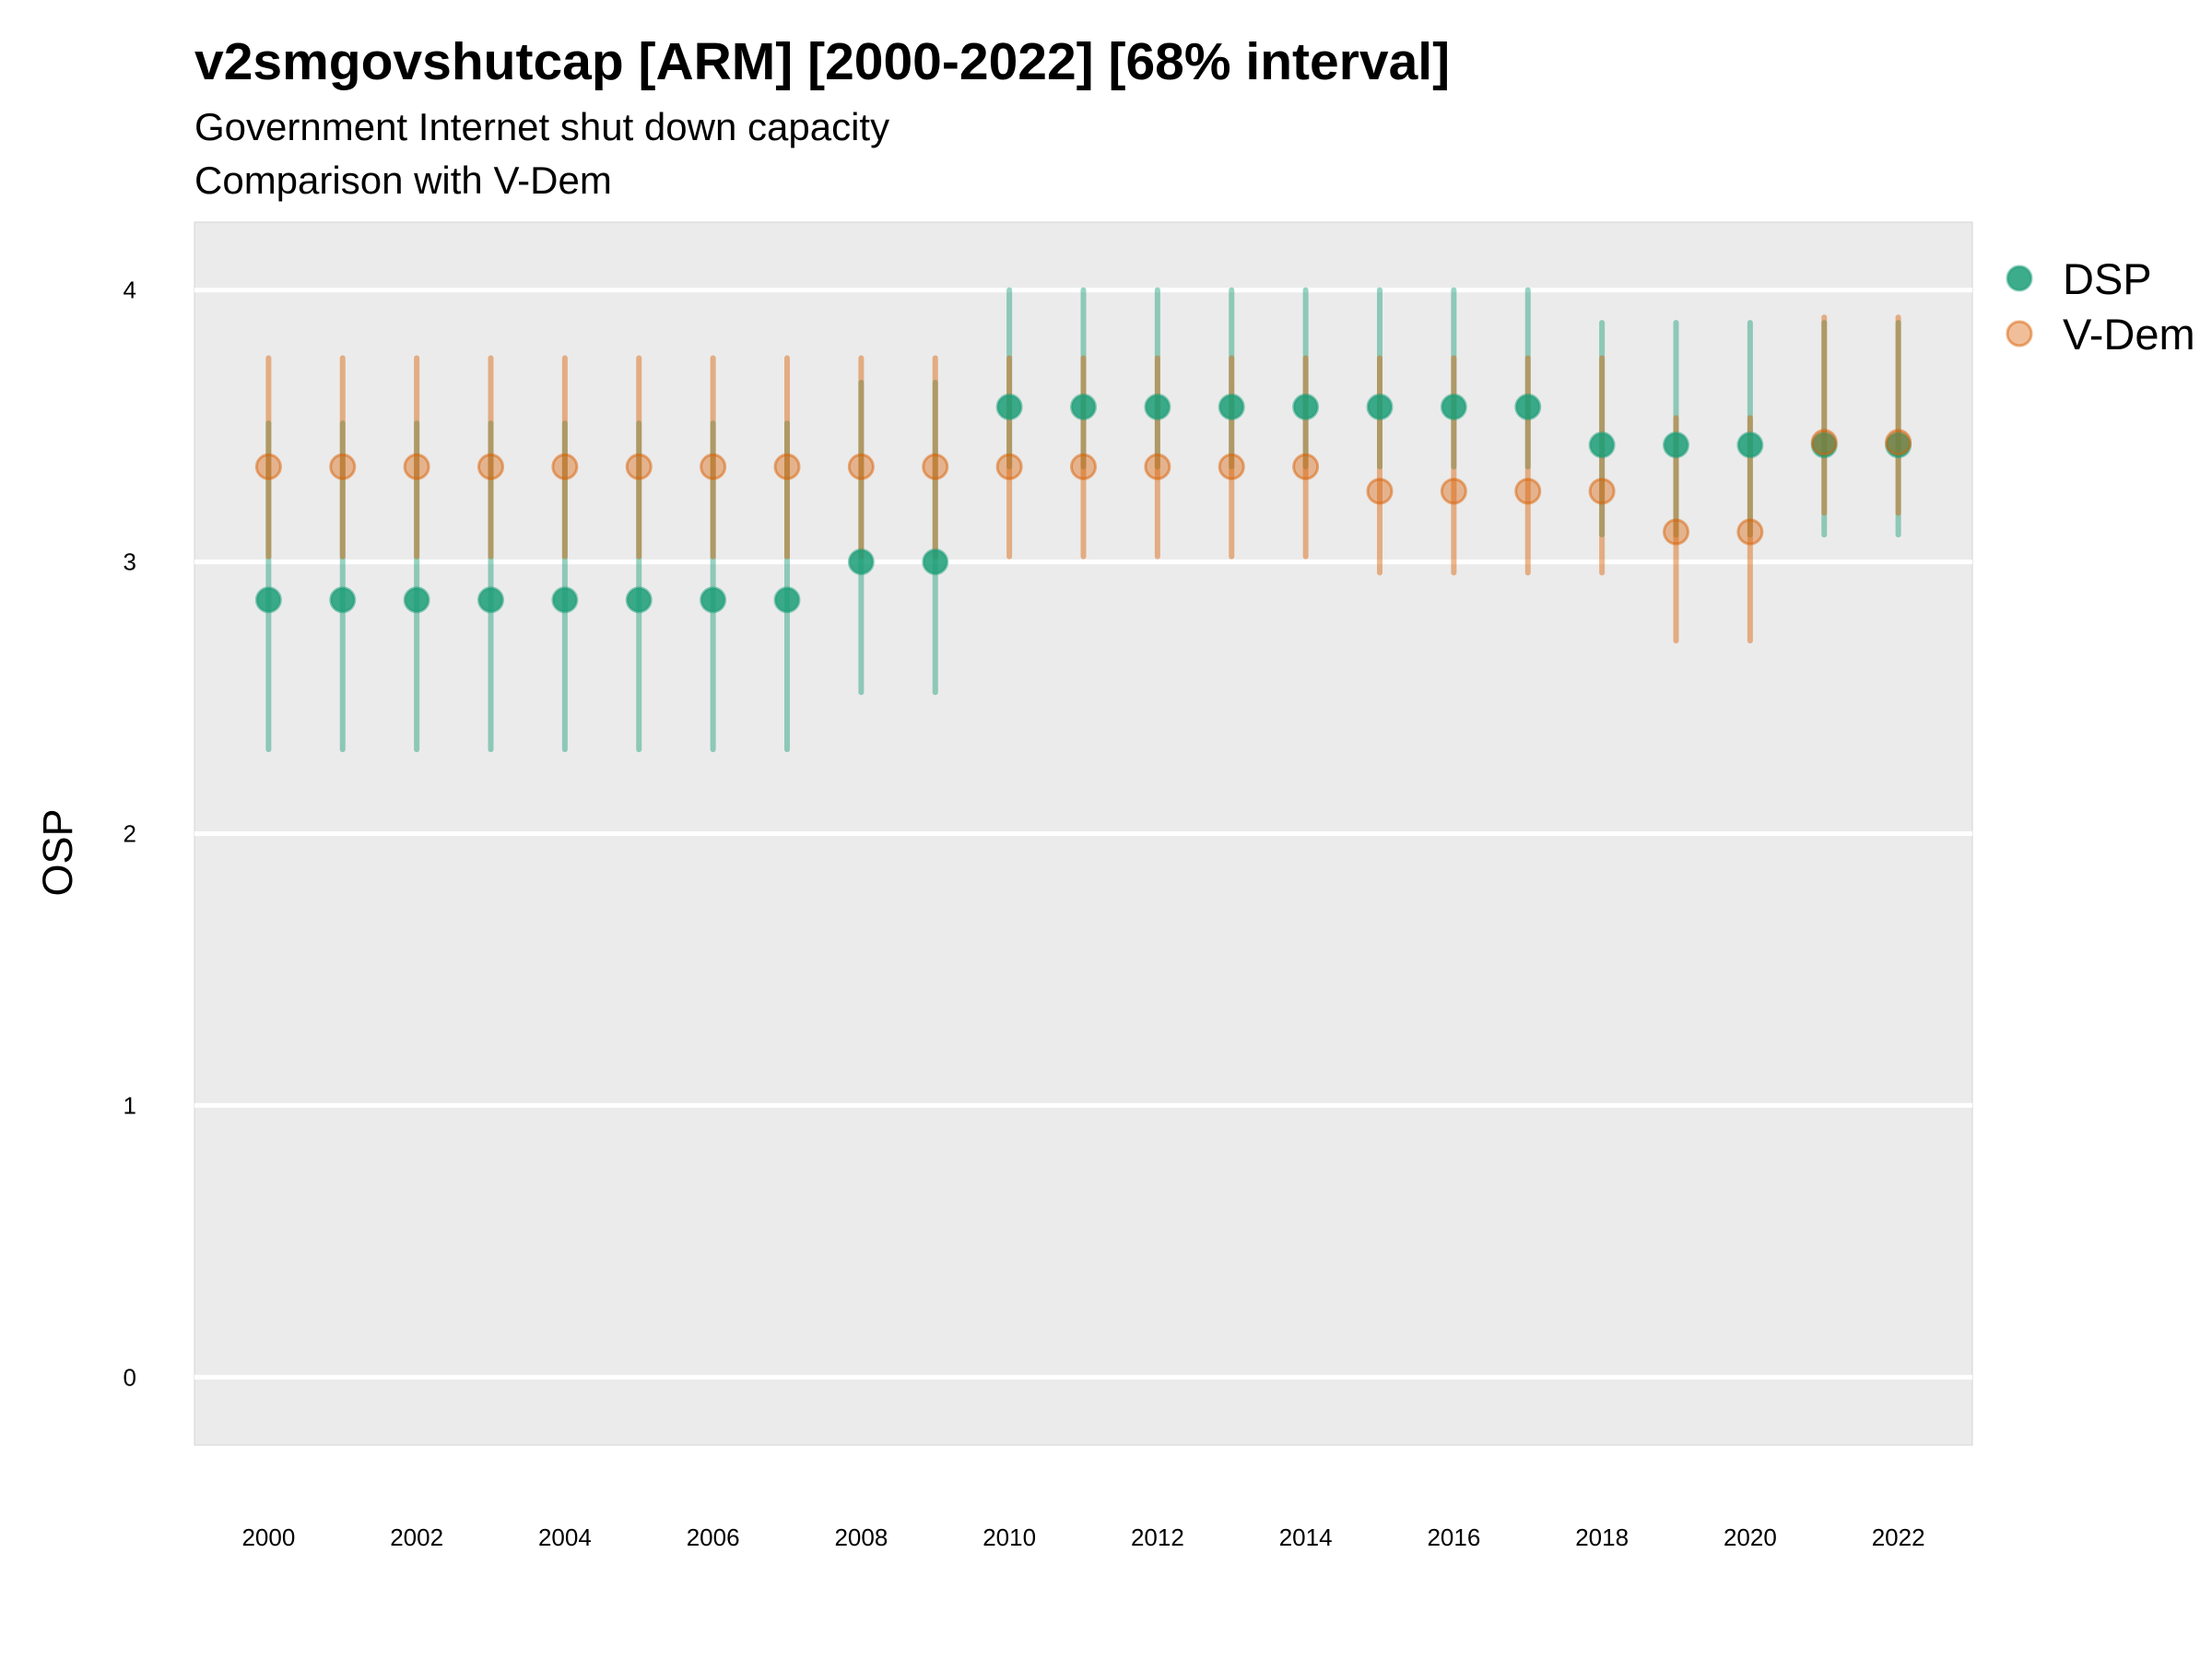 The width and height of the screenshot is (2212, 1659). What do you see at coordinates (2019, 278) in the screenshot?
I see `legend-marker-dsp` at bounding box center [2019, 278].